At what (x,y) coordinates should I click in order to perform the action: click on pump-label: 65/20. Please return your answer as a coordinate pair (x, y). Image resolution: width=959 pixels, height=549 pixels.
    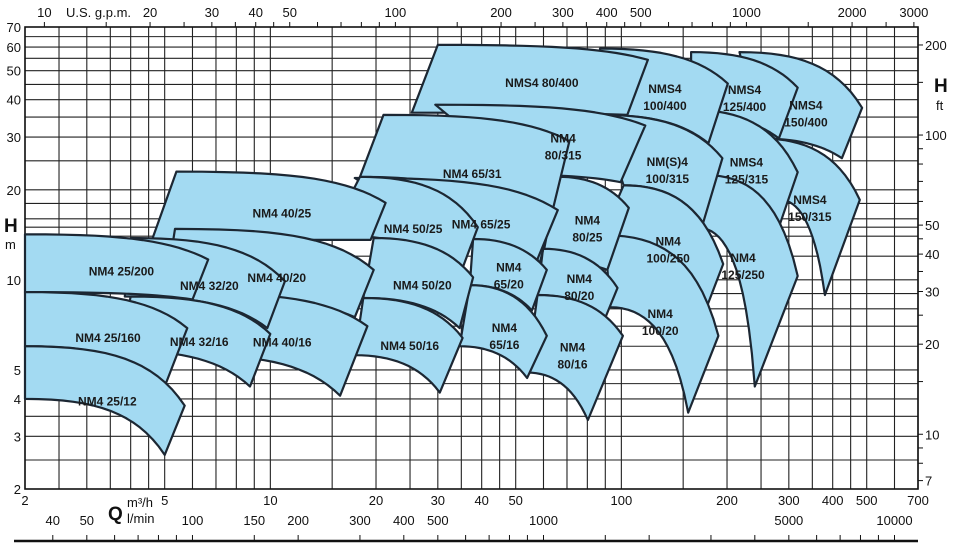
    Looking at the image, I should click on (509, 285).